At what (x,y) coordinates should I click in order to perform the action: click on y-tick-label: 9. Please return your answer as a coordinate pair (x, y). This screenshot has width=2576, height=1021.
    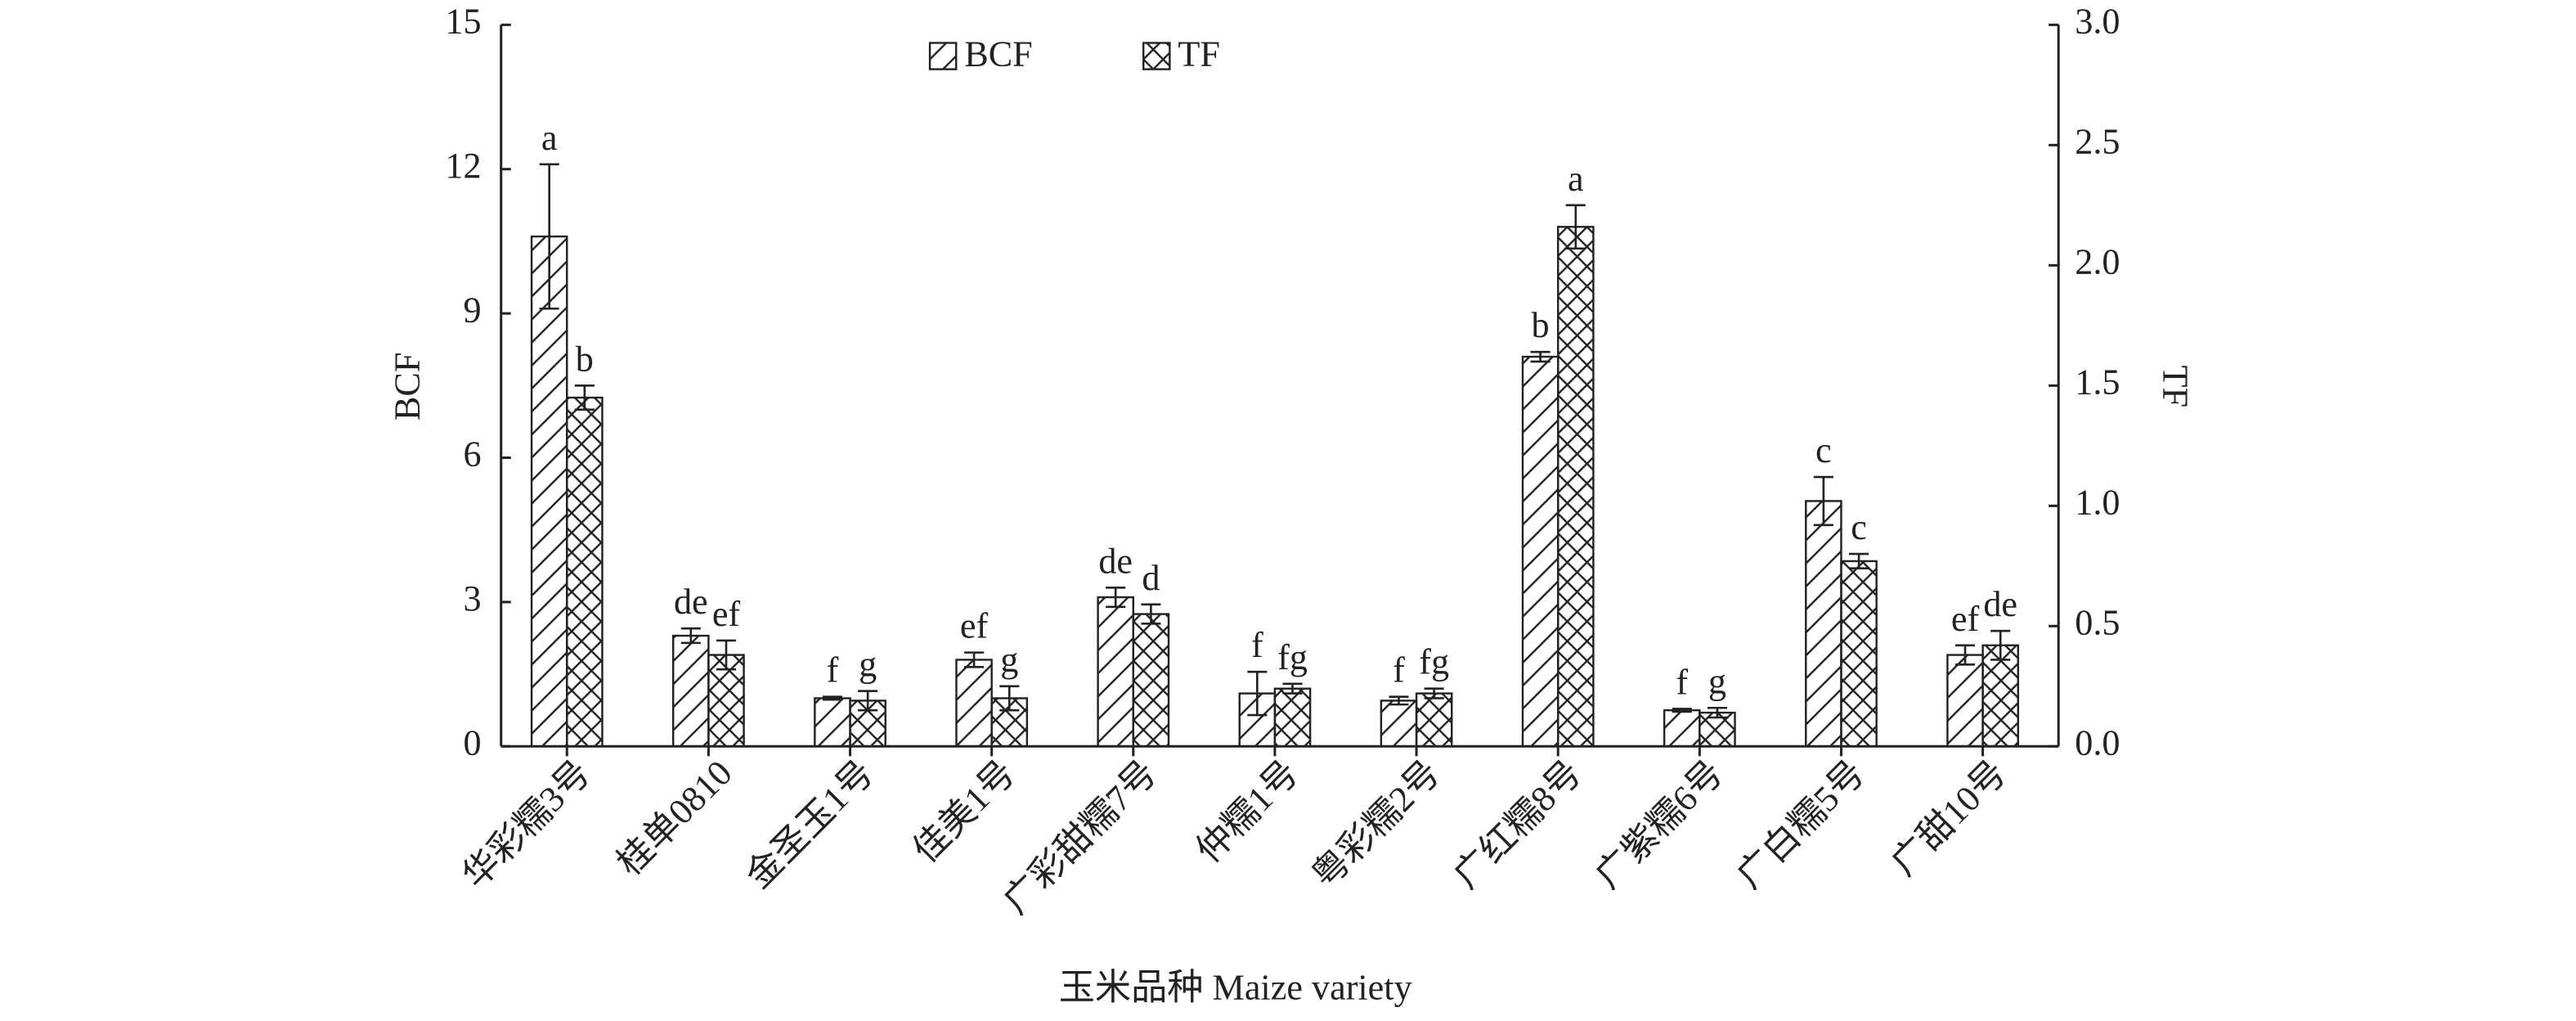
    Looking at the image, I should click on (473, 310).